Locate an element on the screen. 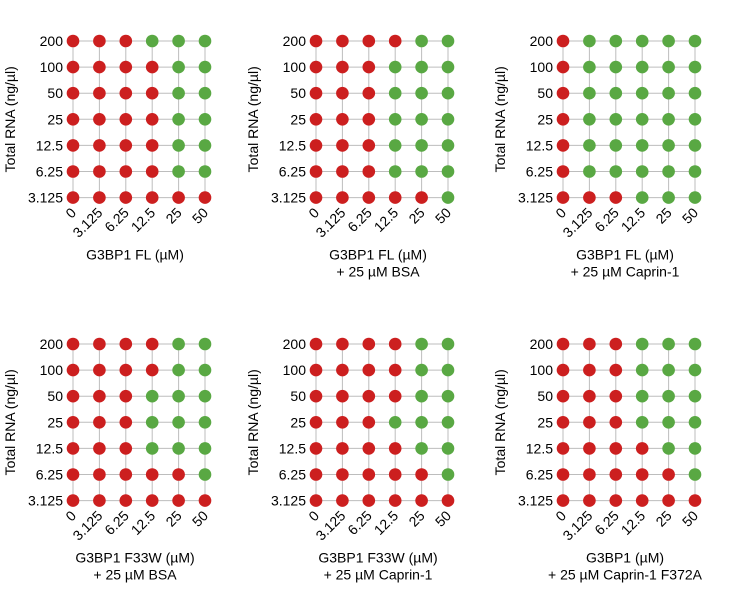 This screenshot has height=592, width=730. y-tick-label: 200 is located at coordinates (52, 41).